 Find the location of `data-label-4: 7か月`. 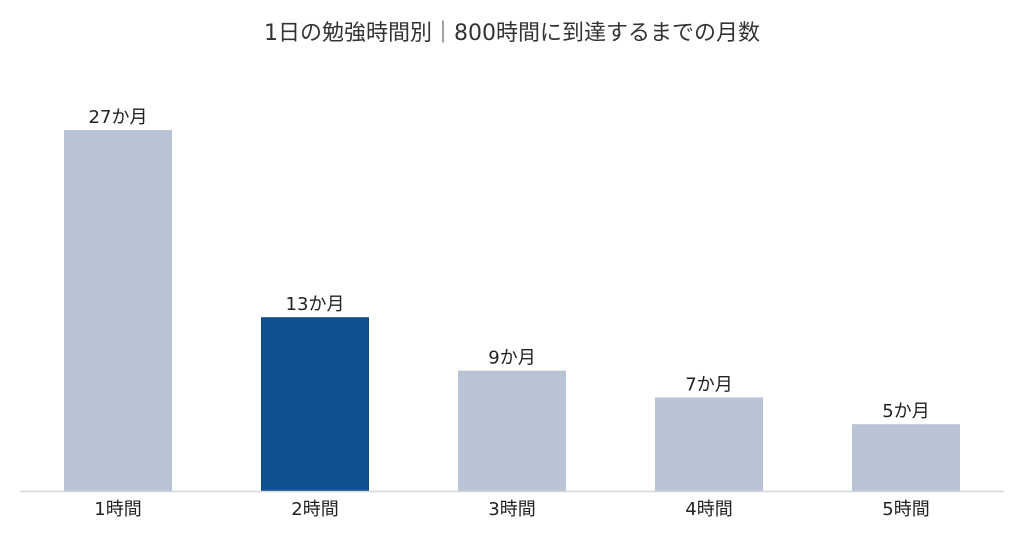

data-label-4: 7か月 is located at coordinates (708, 384).